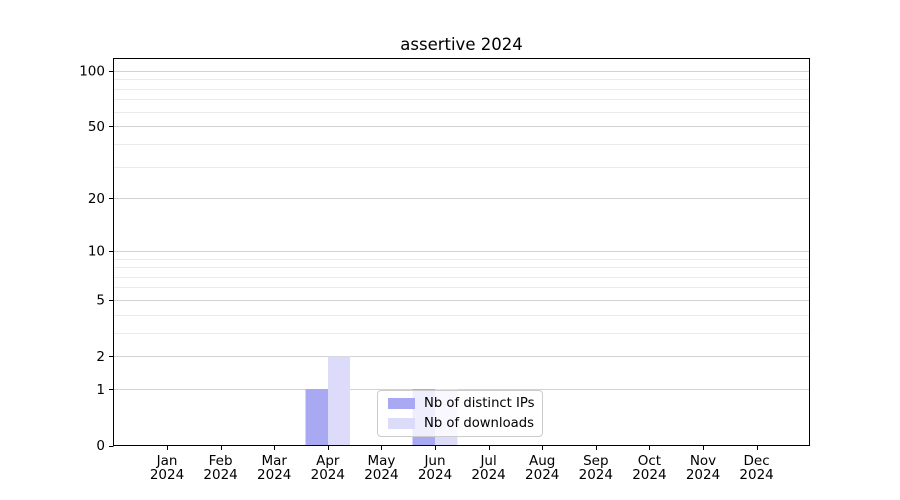 Image resolution: width=900 pixels, height=500 pixels. Describe the element at coordinates (757, 461) in the screenshot. I see `x-tick-label-month: Dec` at that location.